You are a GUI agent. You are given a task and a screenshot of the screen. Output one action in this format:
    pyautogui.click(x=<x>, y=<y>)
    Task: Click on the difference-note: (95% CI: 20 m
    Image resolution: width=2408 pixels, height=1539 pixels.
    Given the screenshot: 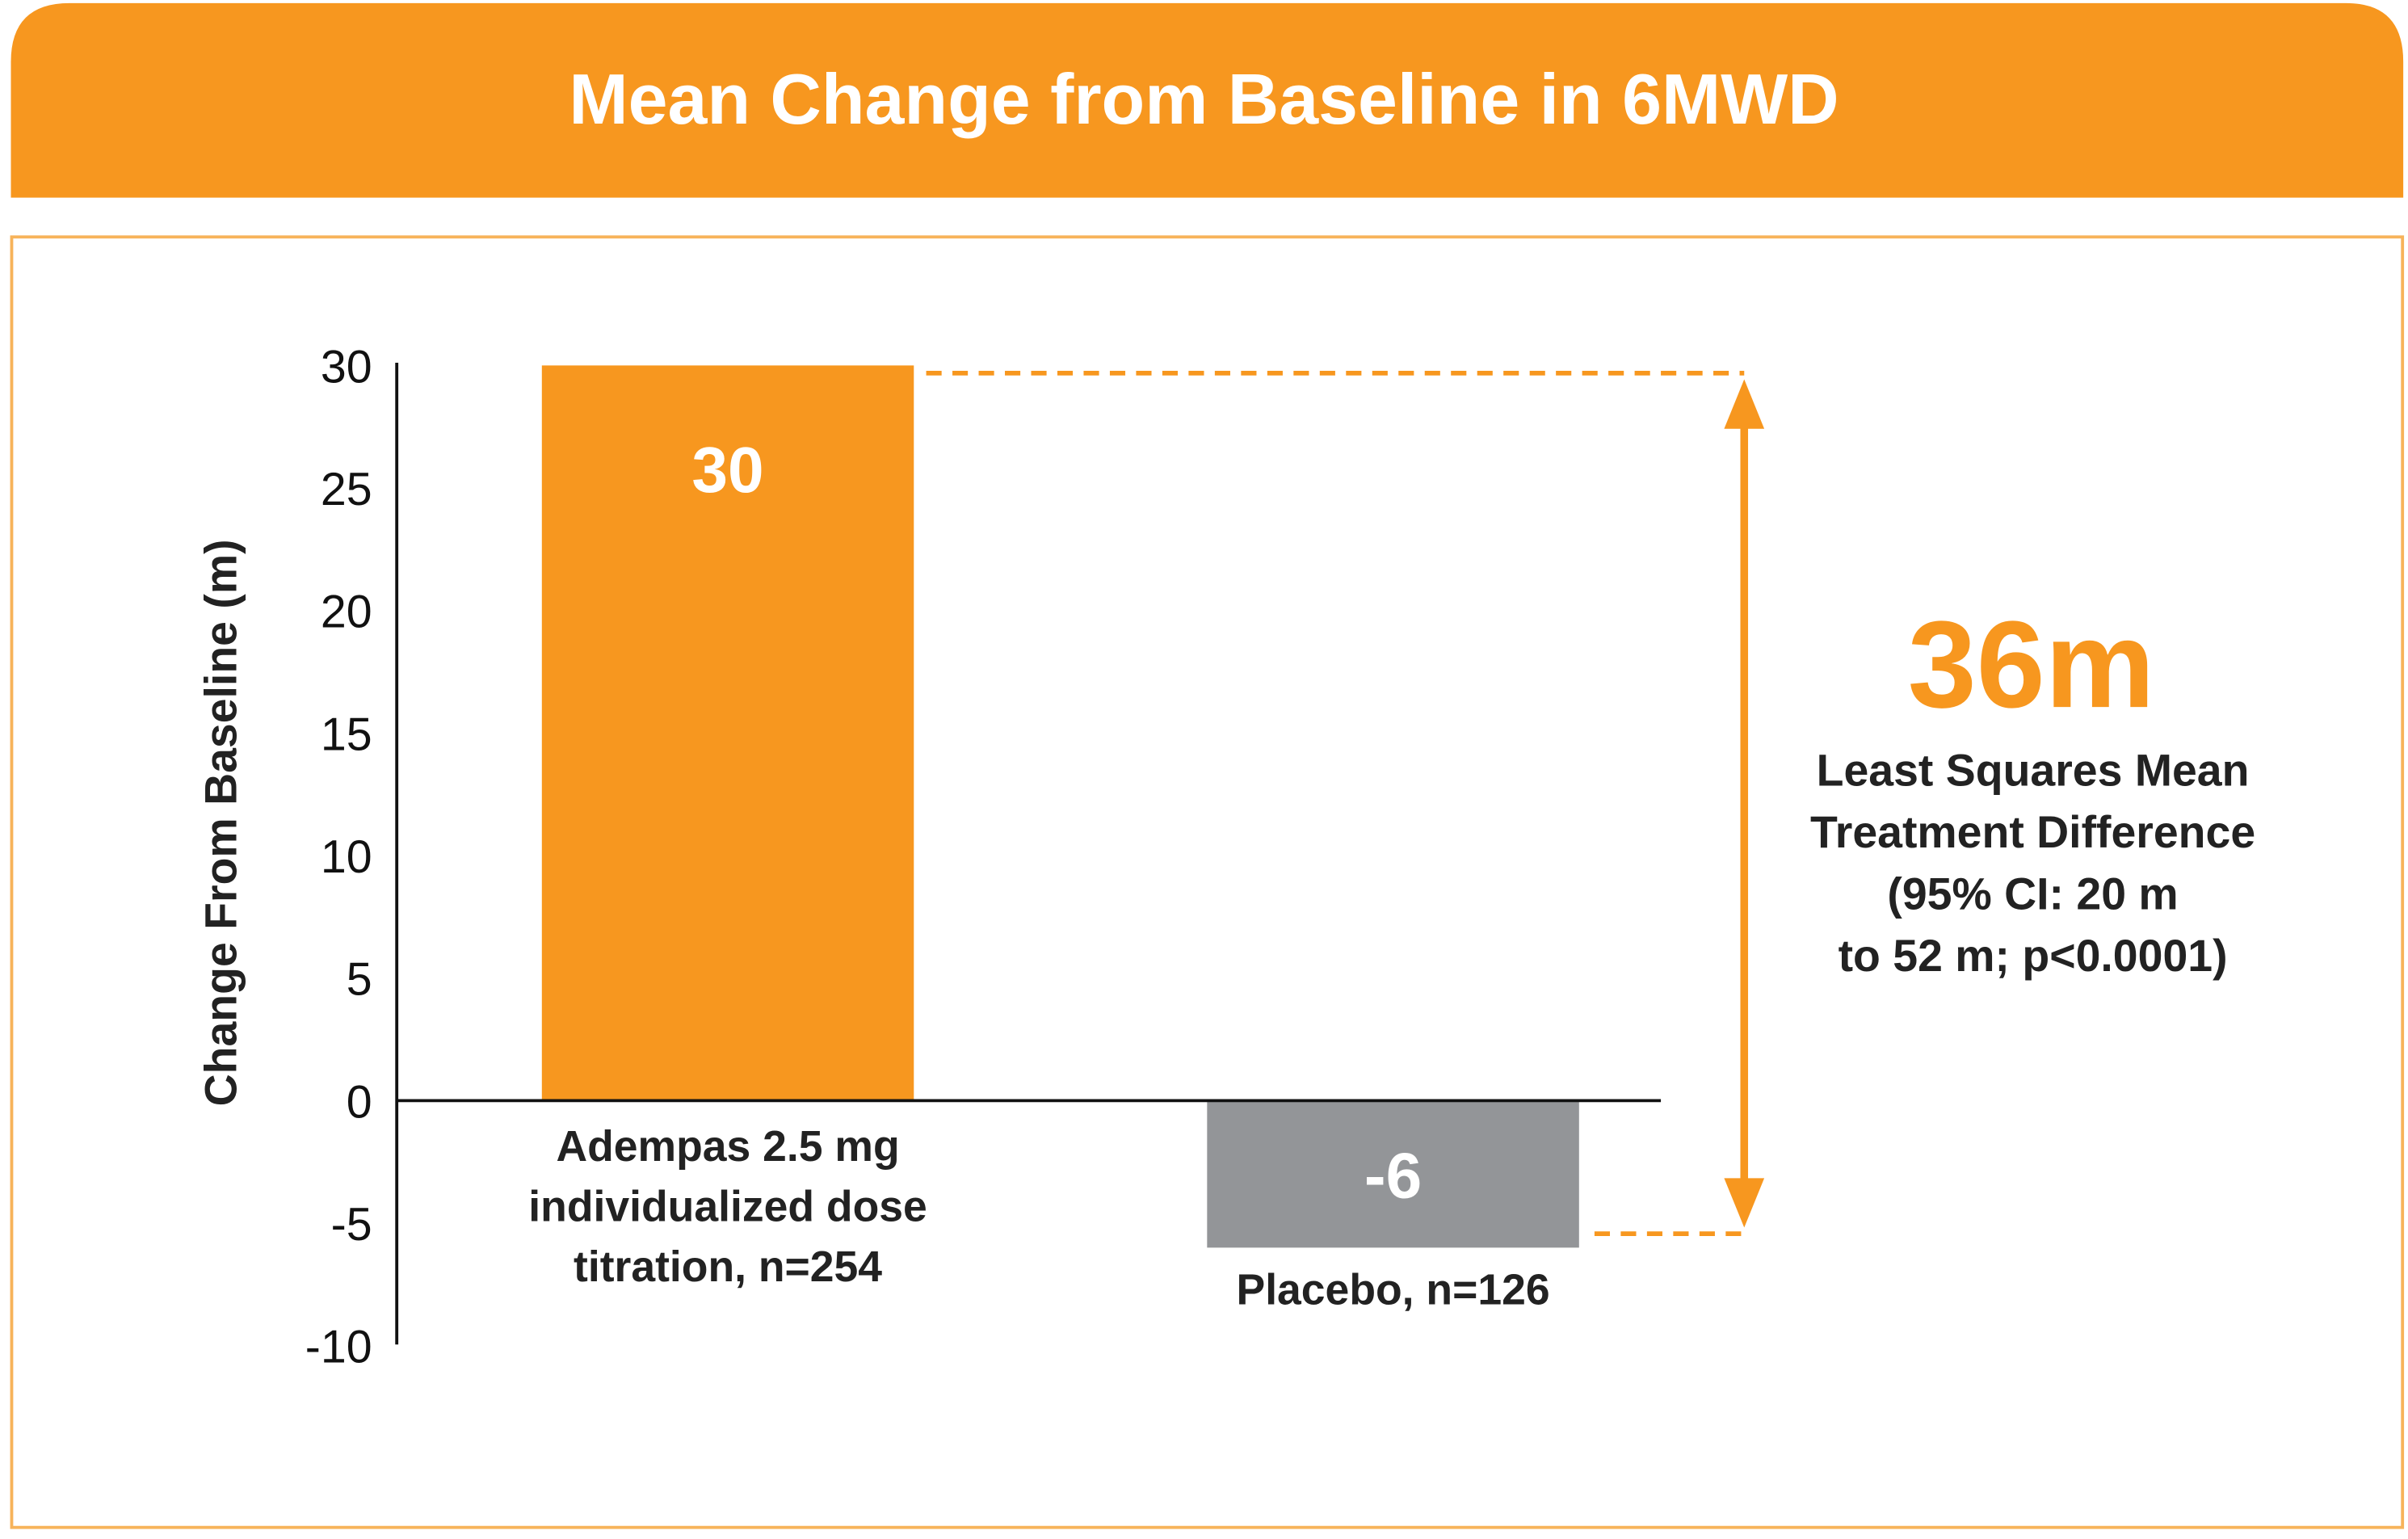 What is the action you would take?
    pyautogui.click(x=2033, y=894)
    